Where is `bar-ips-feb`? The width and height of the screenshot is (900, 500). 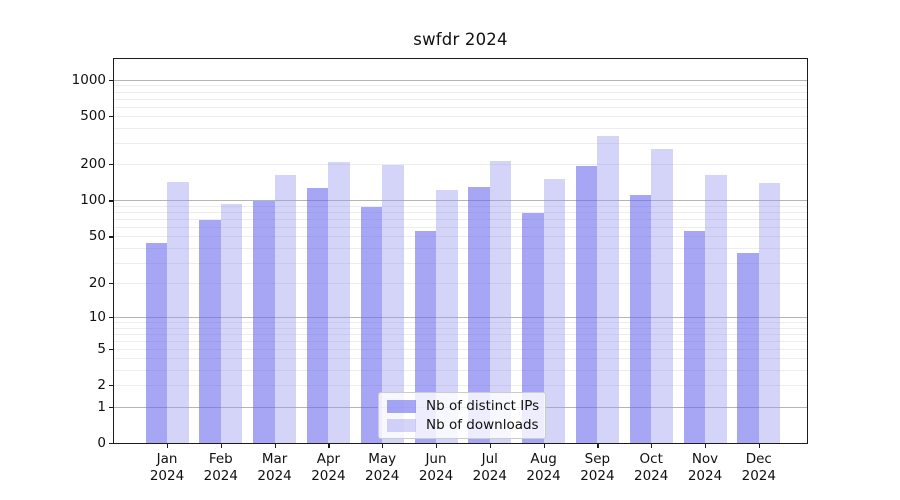 bar-ips-feb is located at coordinates (210, 331).